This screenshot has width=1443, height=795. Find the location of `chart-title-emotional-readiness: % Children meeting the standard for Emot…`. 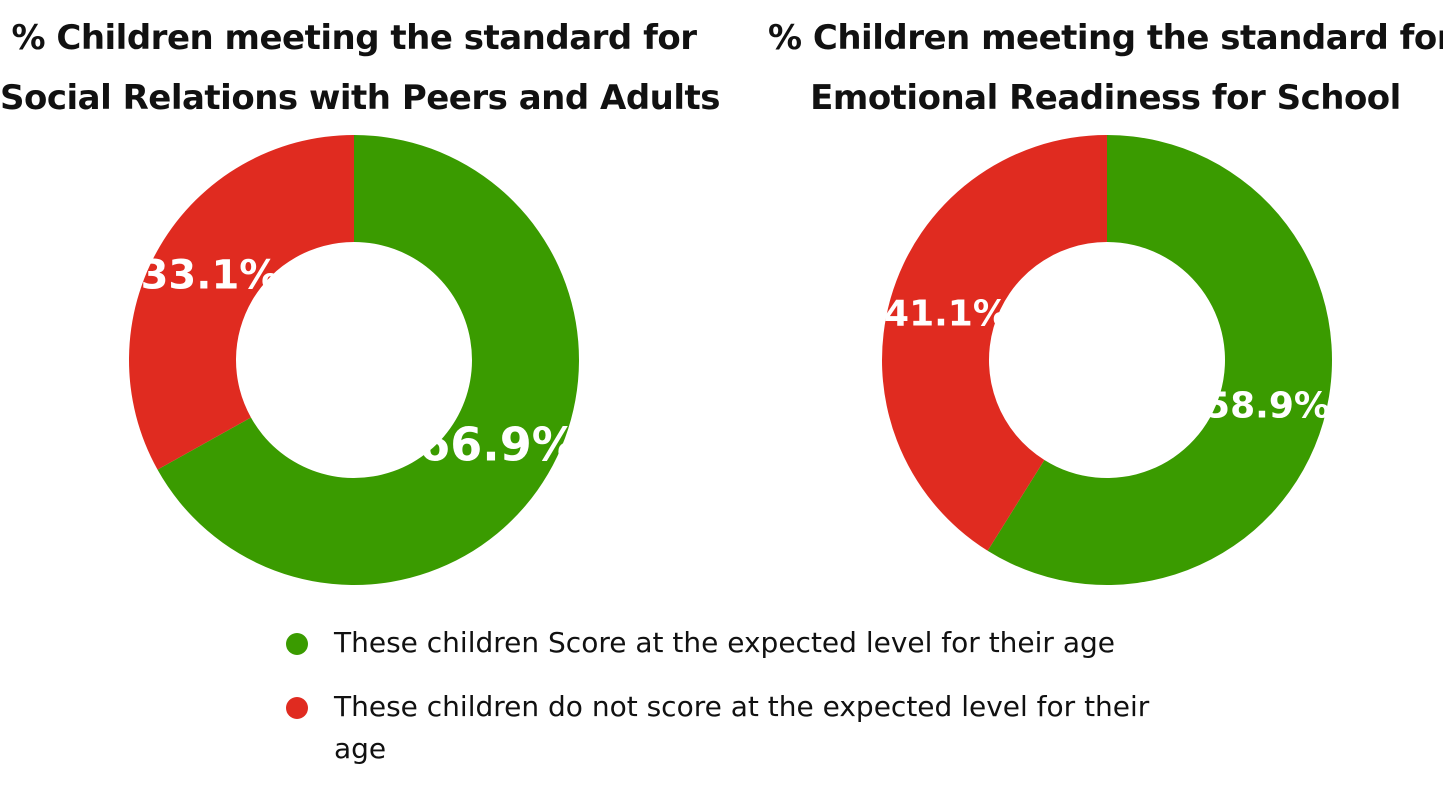

chart-title-emotional-readiness: % Children meeting the standard for Emot… is located at coordinates (1105, 68).